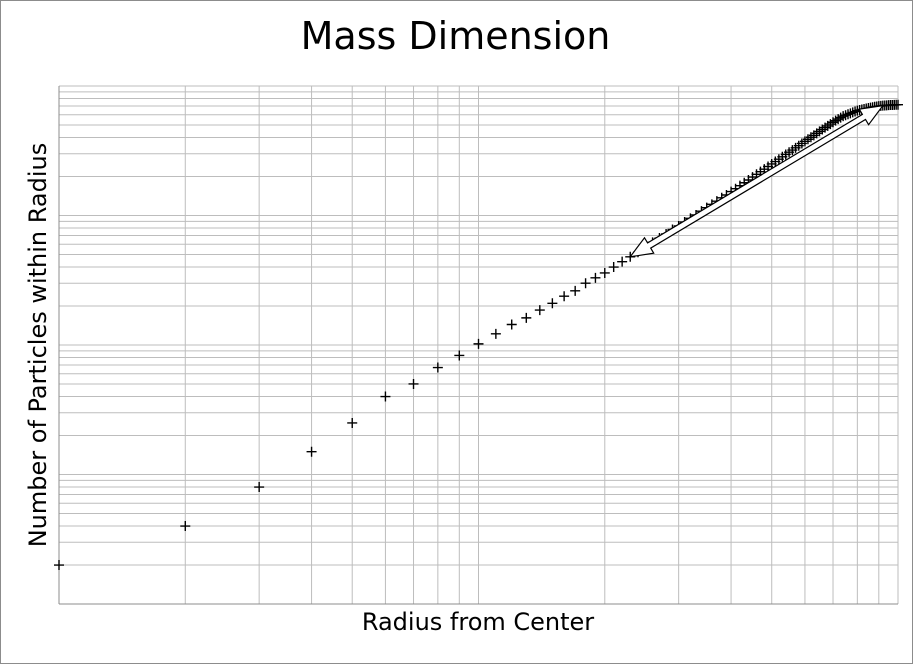 Image resolution: width=913 pixels, height=664 pixels. Describe the element at coordinates (478, 622) in the screenshot. I see `x-axis-label: Radius from Center` at that location.